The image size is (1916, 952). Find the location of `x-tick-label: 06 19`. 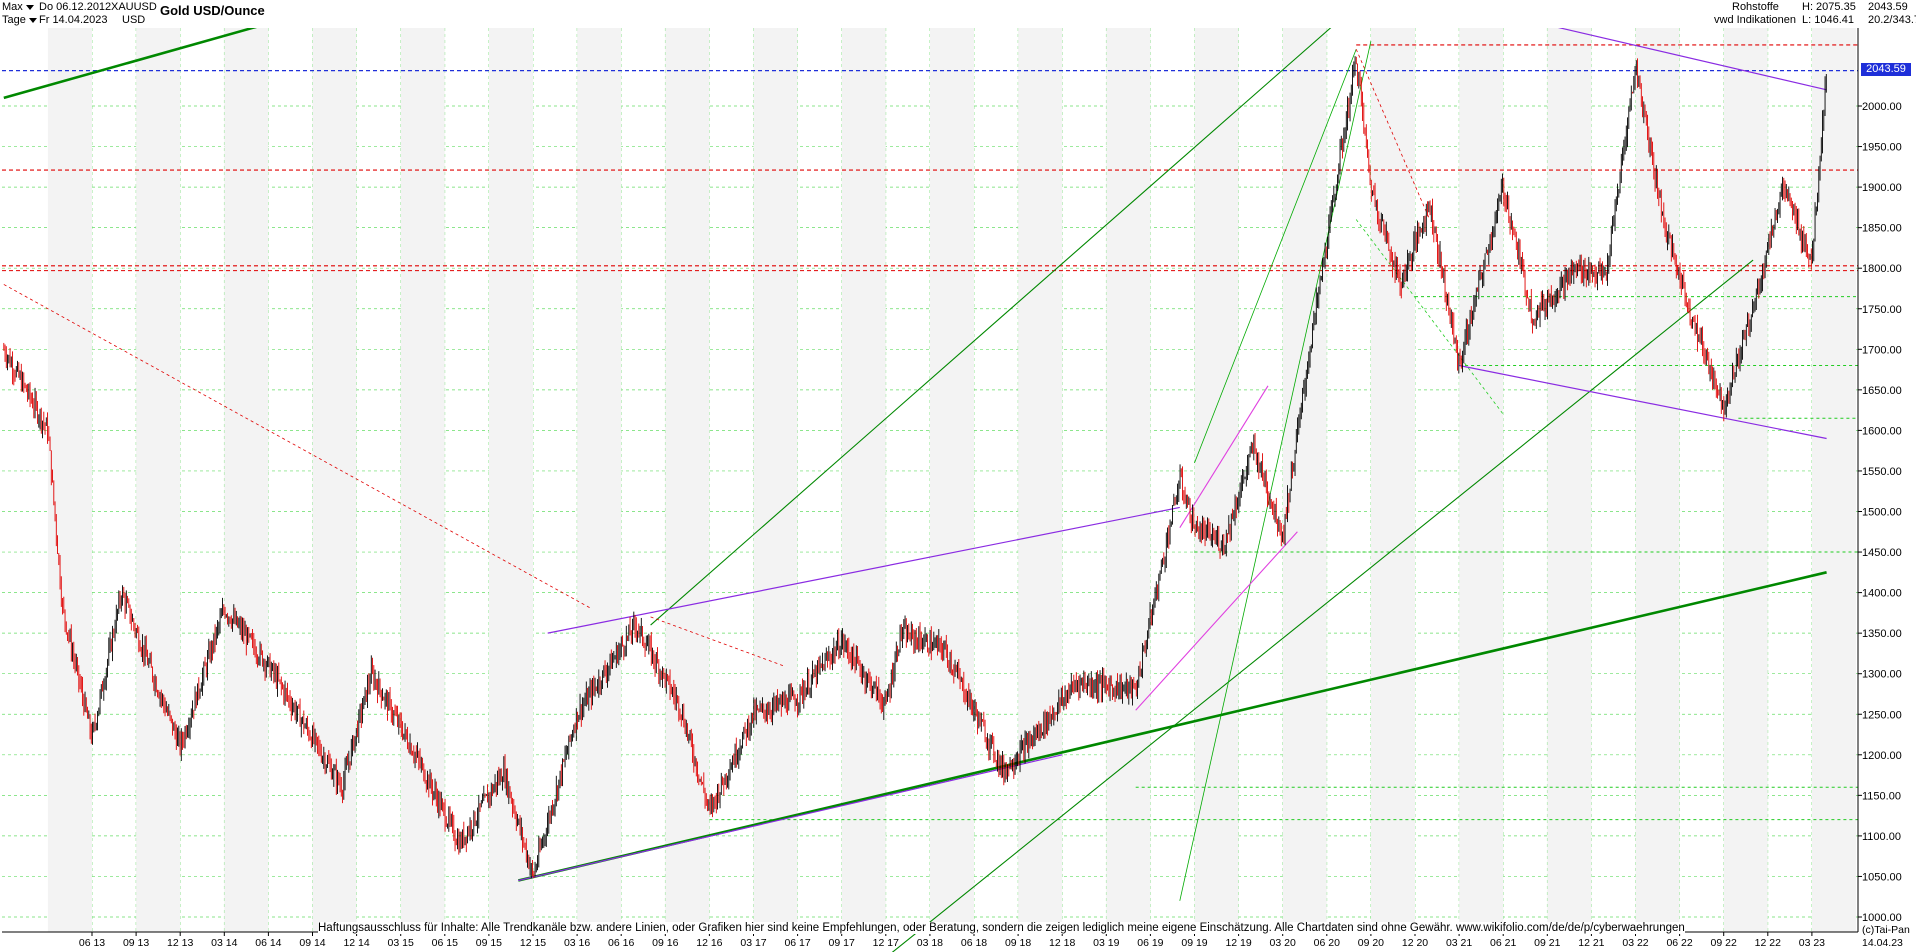

x-tick-label: 06 19 is located at coordinates (1150, 943).